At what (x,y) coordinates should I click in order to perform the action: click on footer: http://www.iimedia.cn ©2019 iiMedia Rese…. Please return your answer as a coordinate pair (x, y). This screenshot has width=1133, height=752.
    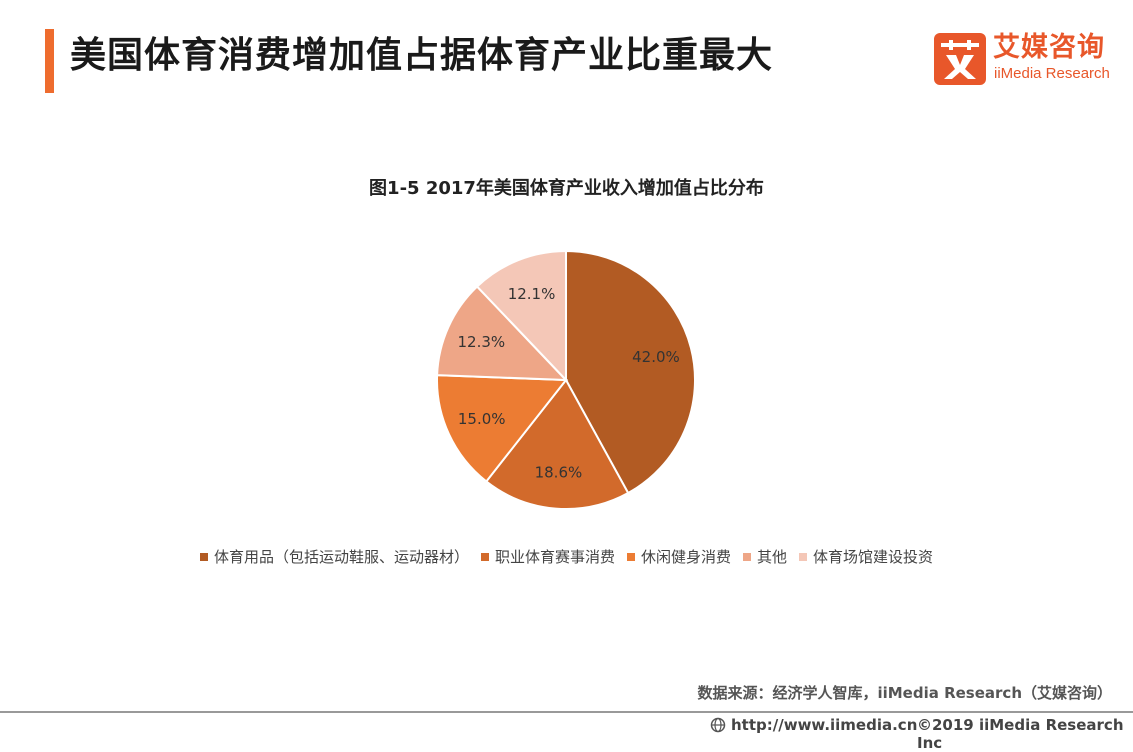
    Looking at the image, I should click on (566, 734).